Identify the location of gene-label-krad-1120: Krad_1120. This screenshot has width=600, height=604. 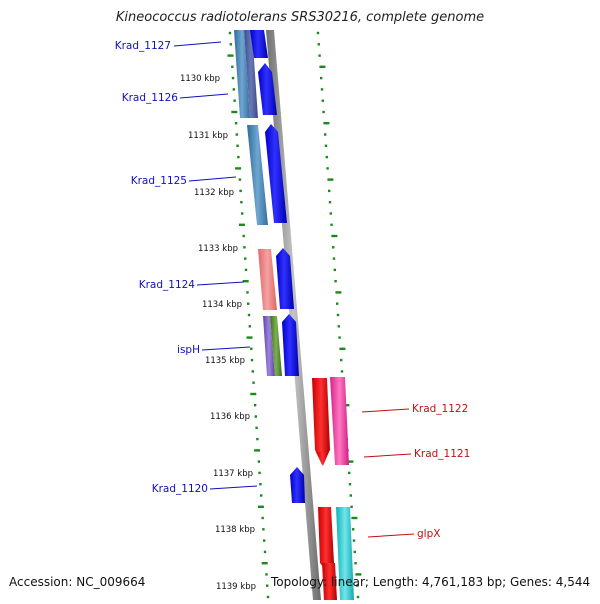
(180, 489).